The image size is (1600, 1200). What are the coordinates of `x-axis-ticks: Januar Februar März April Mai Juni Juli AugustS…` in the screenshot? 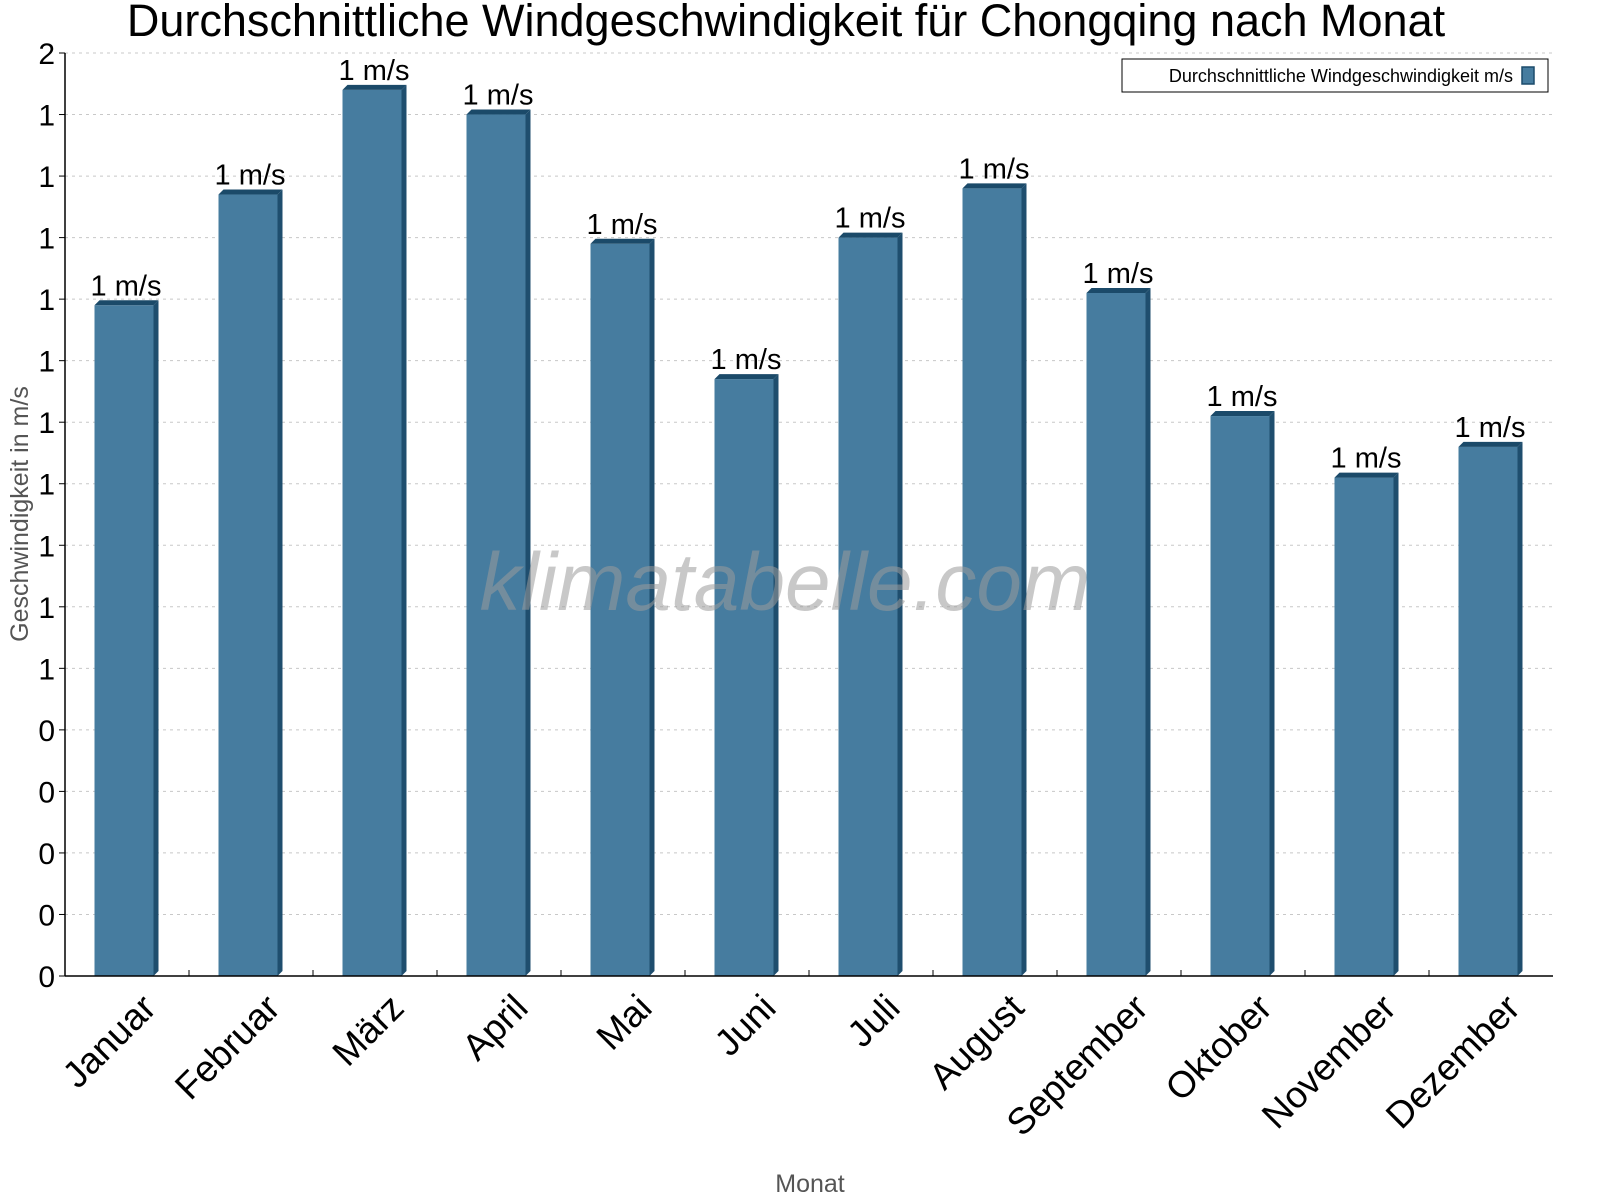 It's located at (791, 1057).